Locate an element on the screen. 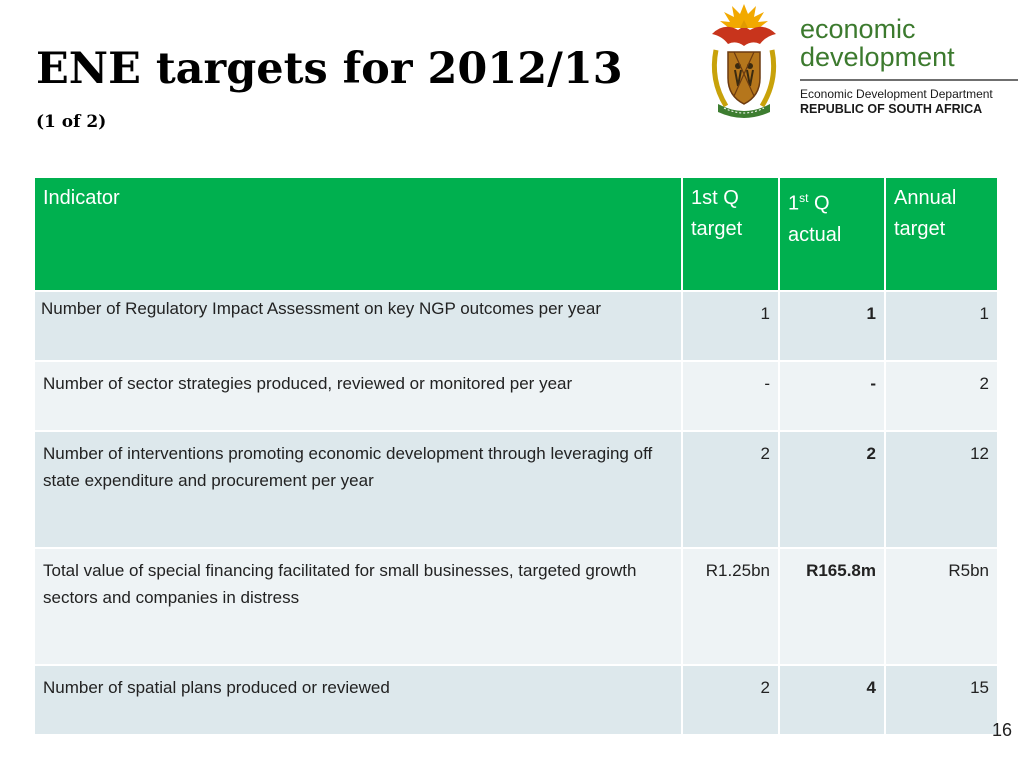  annual-target-cell: R5bn is located at coordinates (941, 606).